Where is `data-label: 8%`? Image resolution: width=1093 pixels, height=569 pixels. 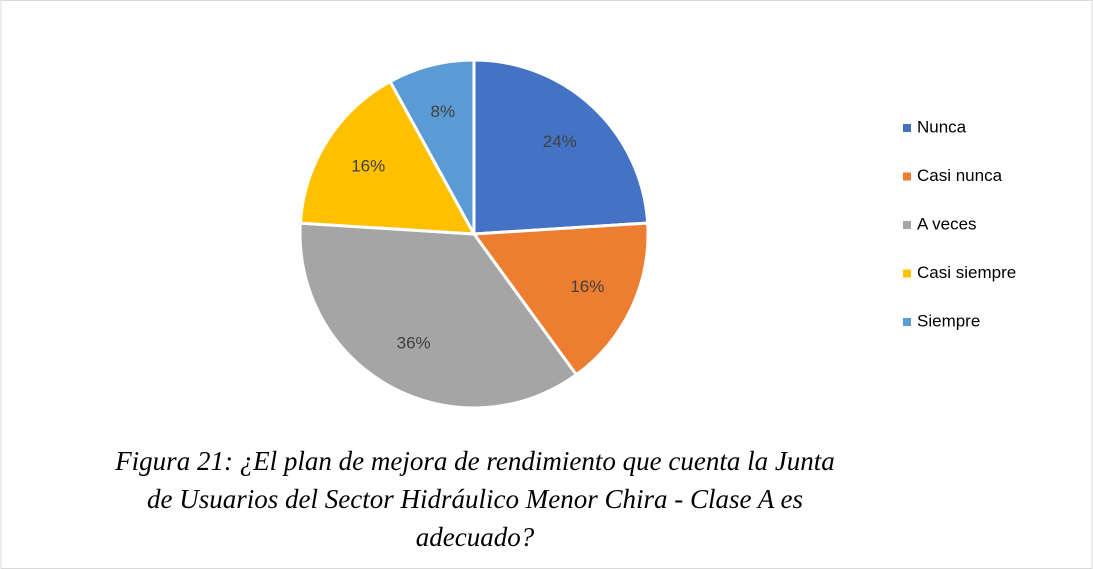
data-label: 8% is located at coordinates (443, 111).